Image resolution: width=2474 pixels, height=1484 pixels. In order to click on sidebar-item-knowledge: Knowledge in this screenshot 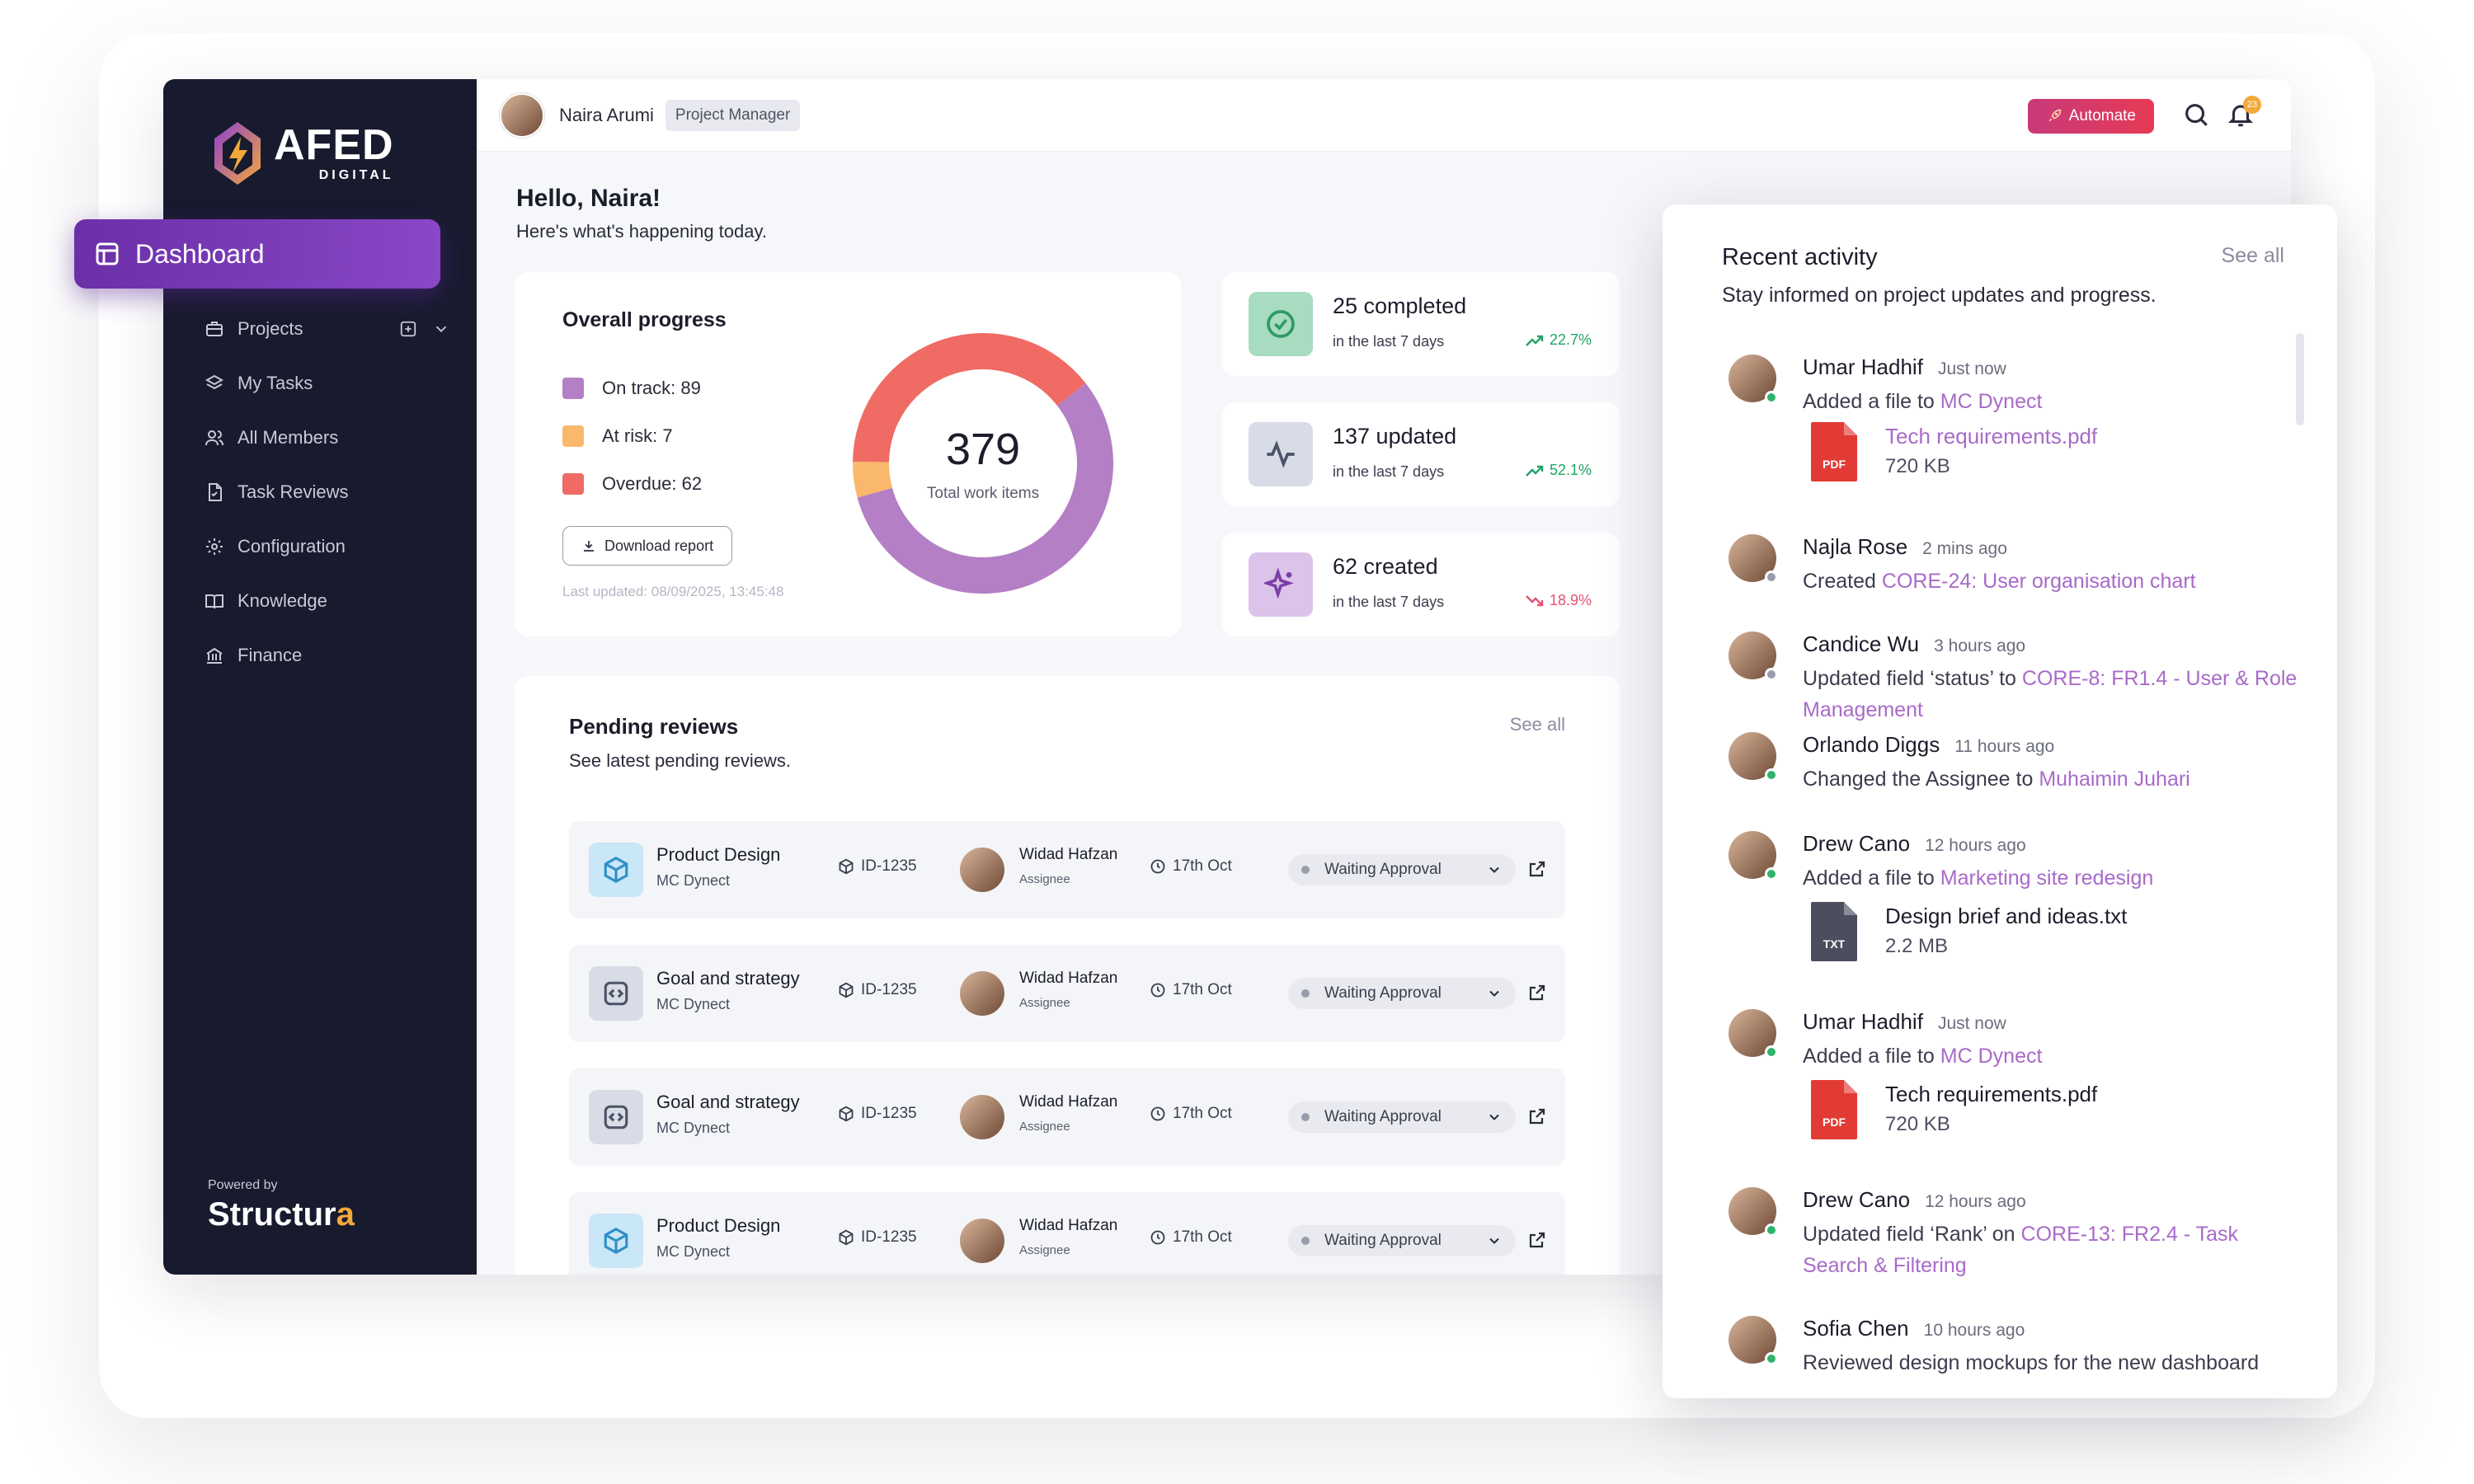, I will do `click(326, 601)`.